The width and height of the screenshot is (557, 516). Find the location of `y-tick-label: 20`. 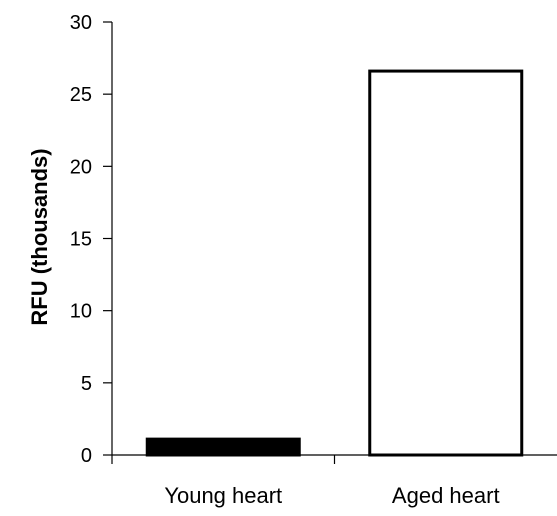

y-tick-label: 20 is located at coordinates (81, 167).